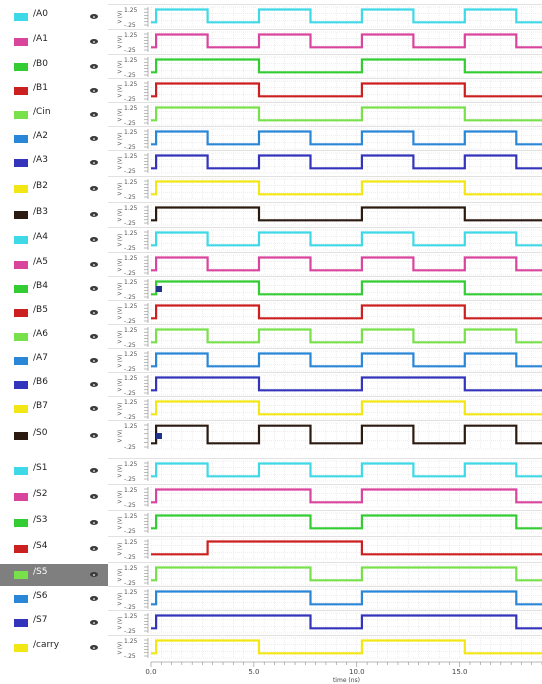 Image resolution: width=542 pixels, height=684 pixels. I want to click on signal-label: /B2, so click(40, 186).